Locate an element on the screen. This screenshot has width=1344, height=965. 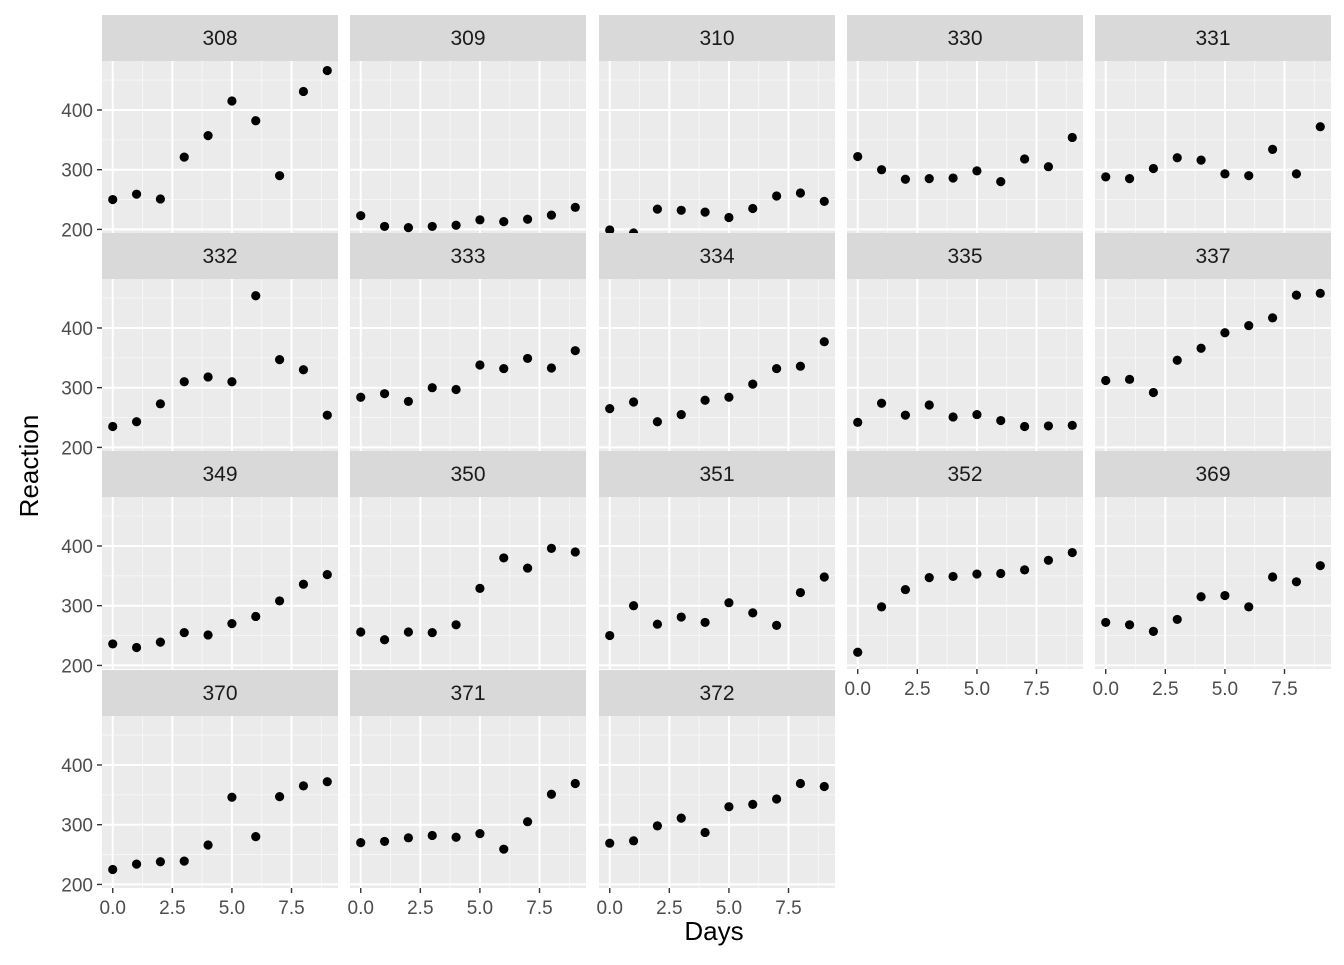
facet-panel-337: 337 is located at coordinates (1213, 342).